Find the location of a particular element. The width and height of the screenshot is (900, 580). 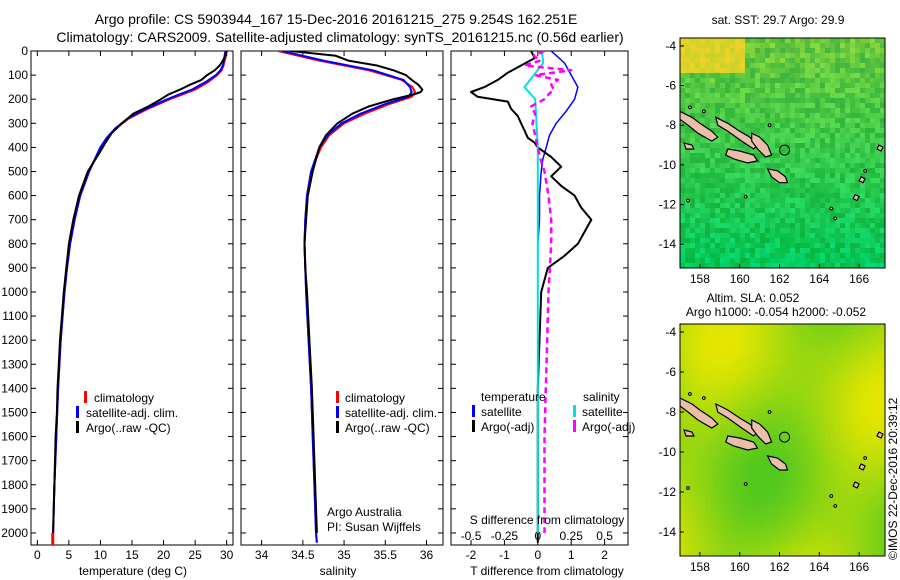

legend-argo: Argo(..raw -QC) is located at coordinates (387, 428).